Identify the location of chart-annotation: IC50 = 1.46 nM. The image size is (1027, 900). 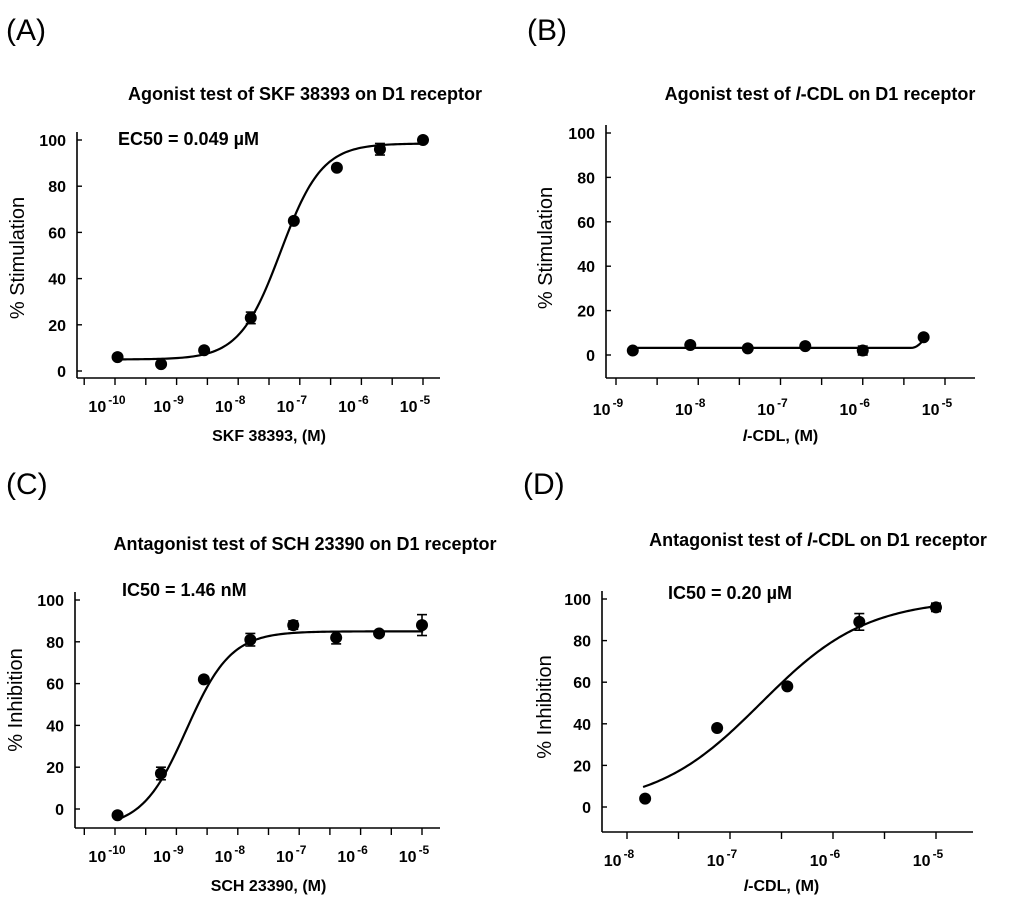
(184, 590).